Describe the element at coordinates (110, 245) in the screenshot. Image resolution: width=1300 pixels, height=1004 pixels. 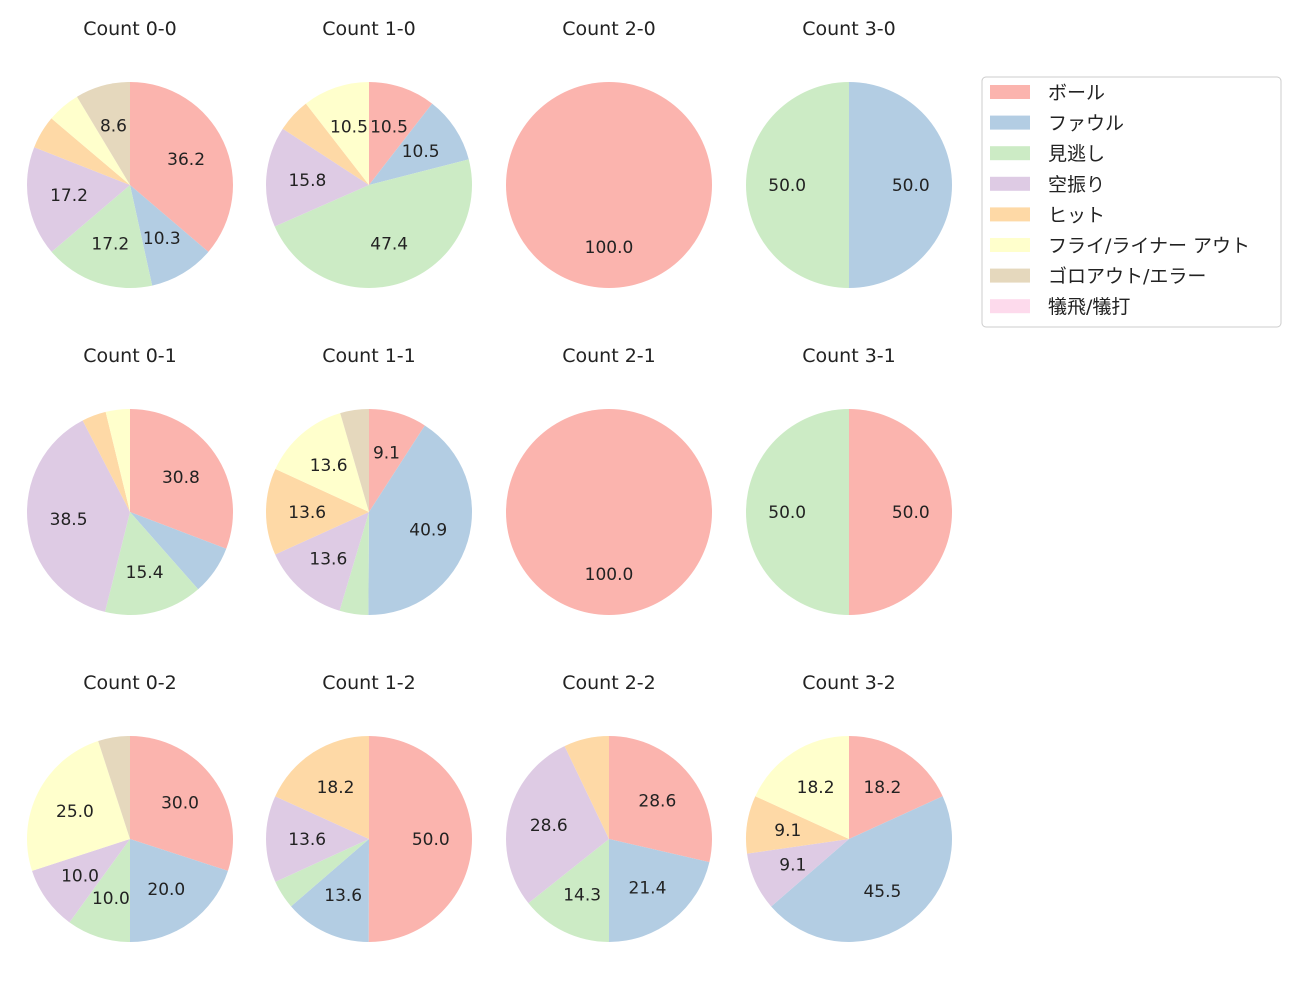
I see `slice-label: 17.2` at that location.